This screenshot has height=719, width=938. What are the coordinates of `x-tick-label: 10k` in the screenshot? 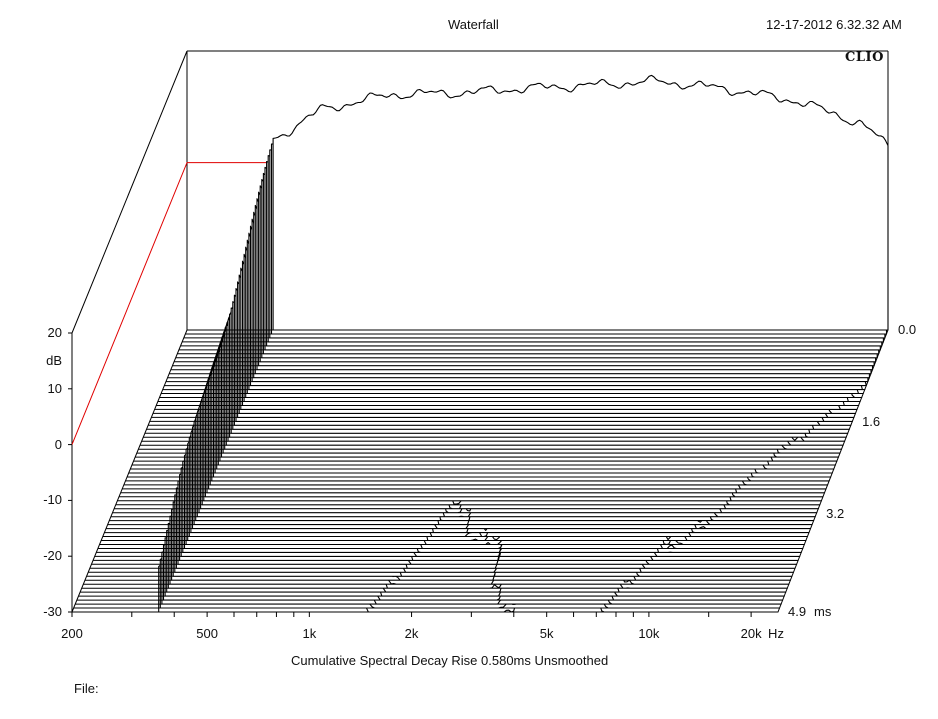 It's located at (649, 633).